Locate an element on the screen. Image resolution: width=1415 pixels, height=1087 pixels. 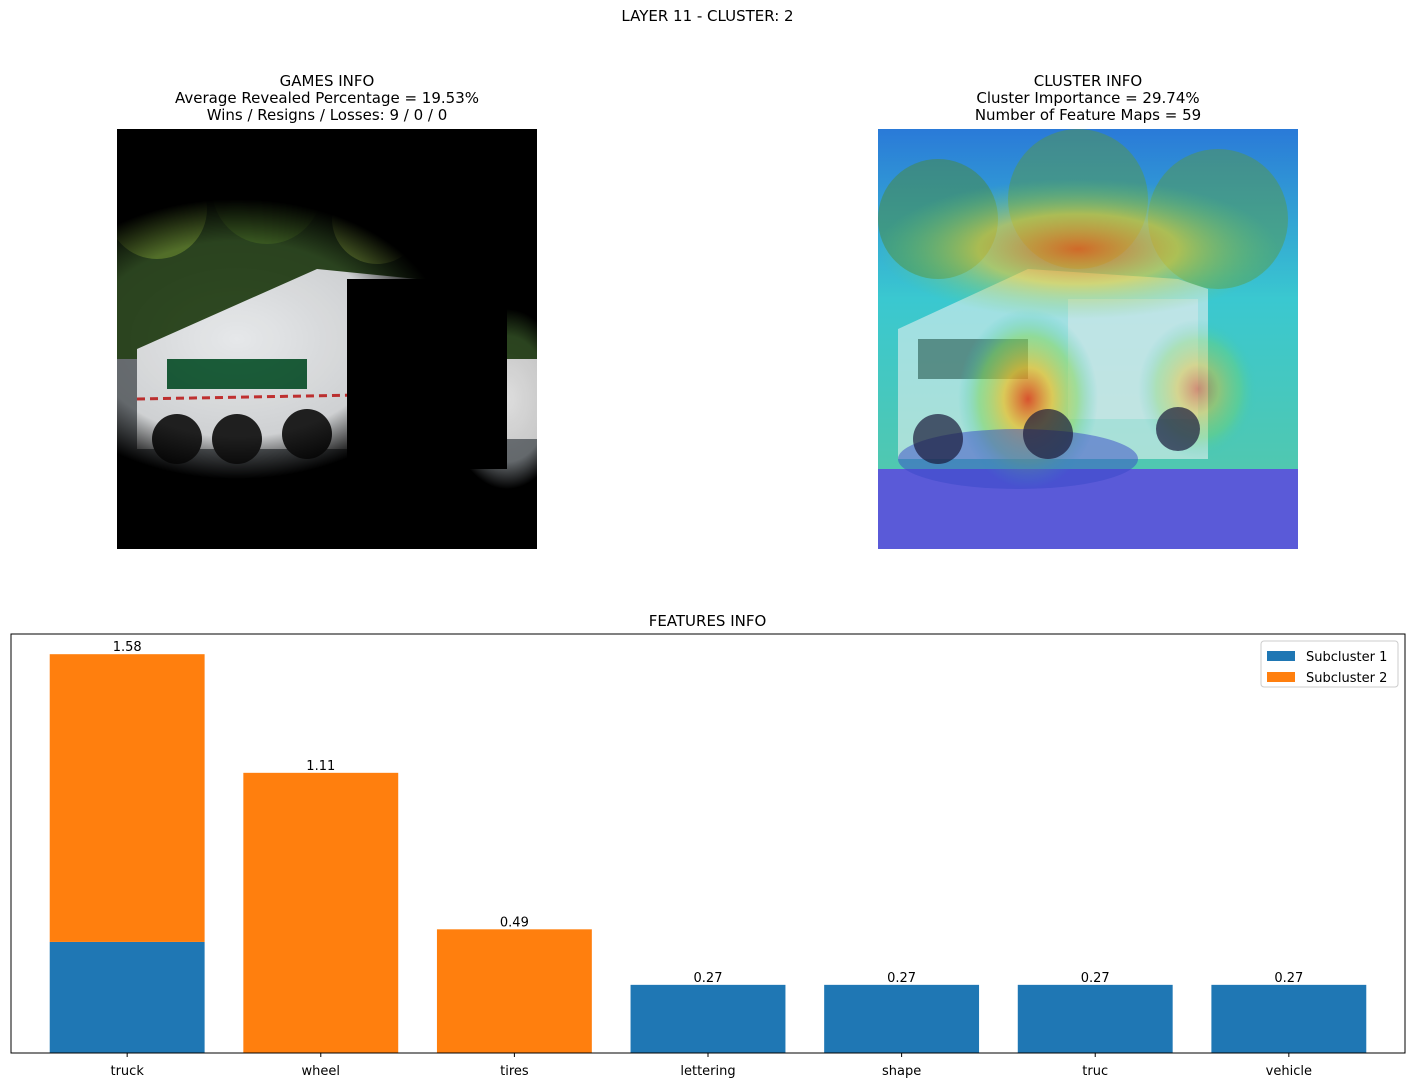
x-axis-ticks-group: truck wheel tires lettering shape truc vehicle is located at coordinates (711, 1066).